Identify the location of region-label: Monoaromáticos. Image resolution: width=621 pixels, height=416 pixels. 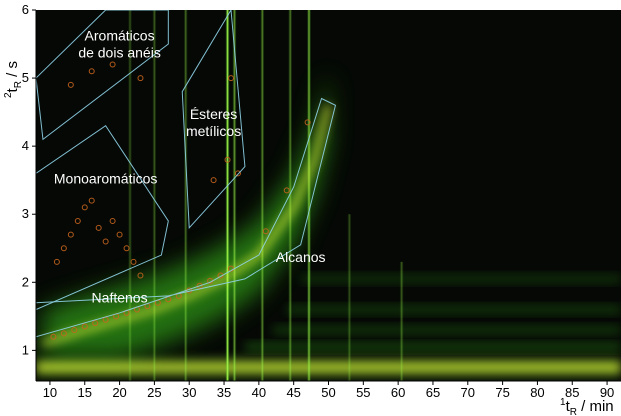
(106, 179).